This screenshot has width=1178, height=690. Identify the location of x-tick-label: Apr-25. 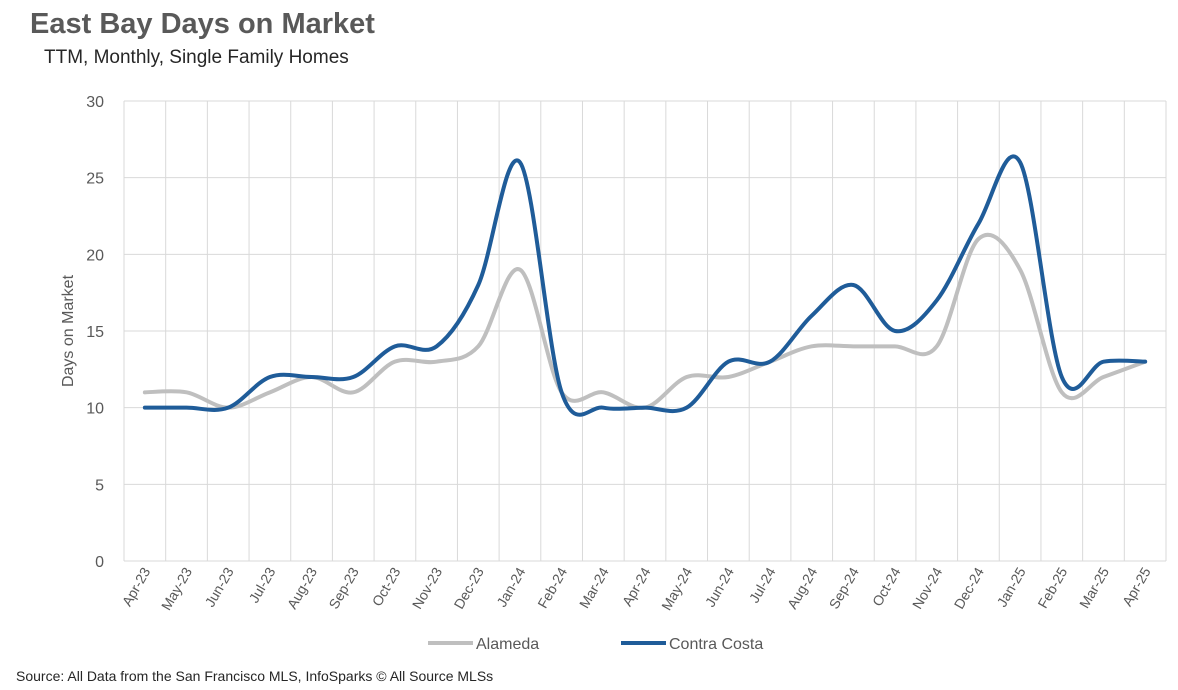
(1136, 586).